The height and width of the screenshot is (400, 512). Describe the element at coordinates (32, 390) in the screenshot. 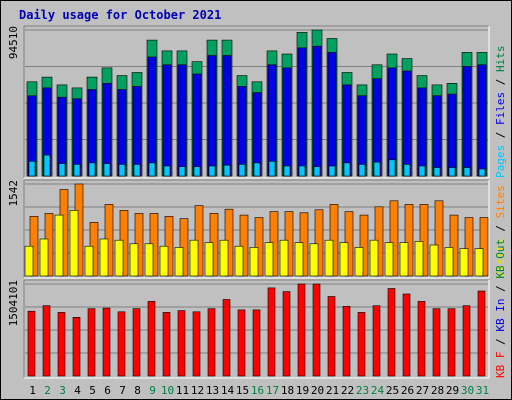

I see `x-tick-label: 1` at that location.